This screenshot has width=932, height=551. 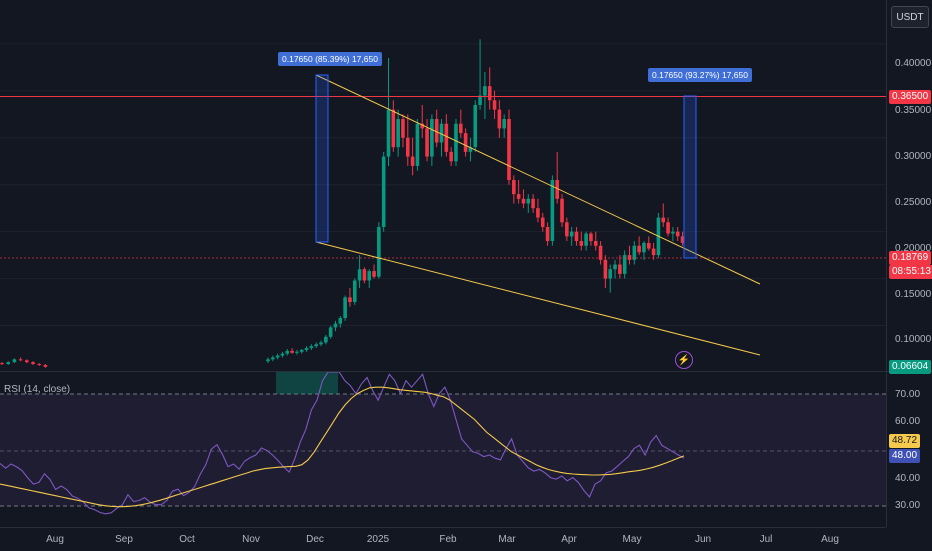 I want to click on time-tick: Nov, so click(x=251, y=539).